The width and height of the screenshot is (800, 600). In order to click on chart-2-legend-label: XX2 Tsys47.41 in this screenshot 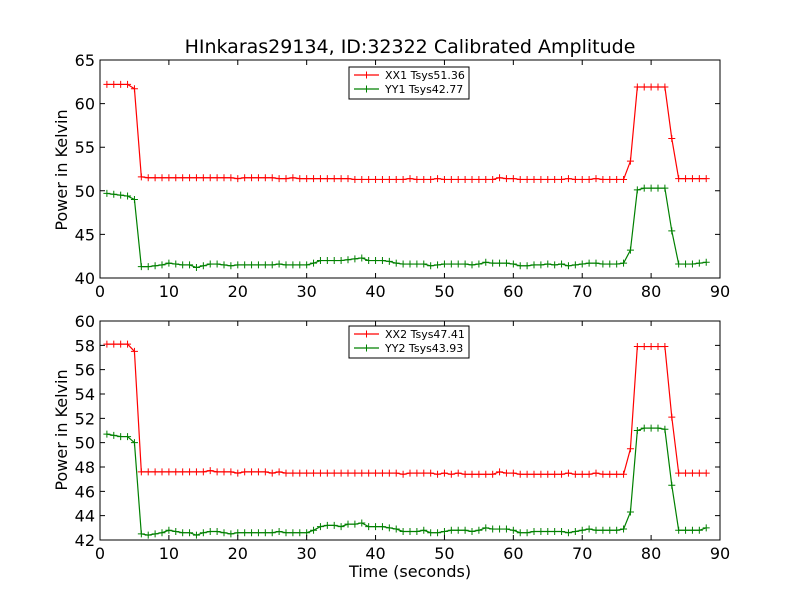, I will do `click(425, 334)`.